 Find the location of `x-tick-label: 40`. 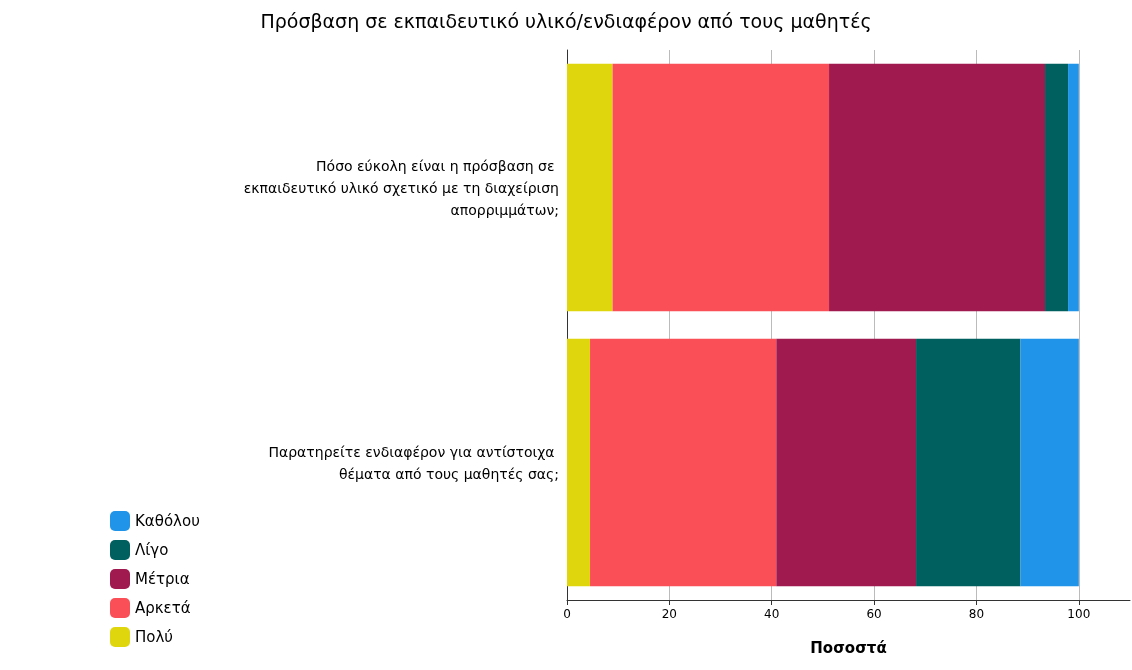

x-tick-label: 40 is located at coordinates (772, 614).